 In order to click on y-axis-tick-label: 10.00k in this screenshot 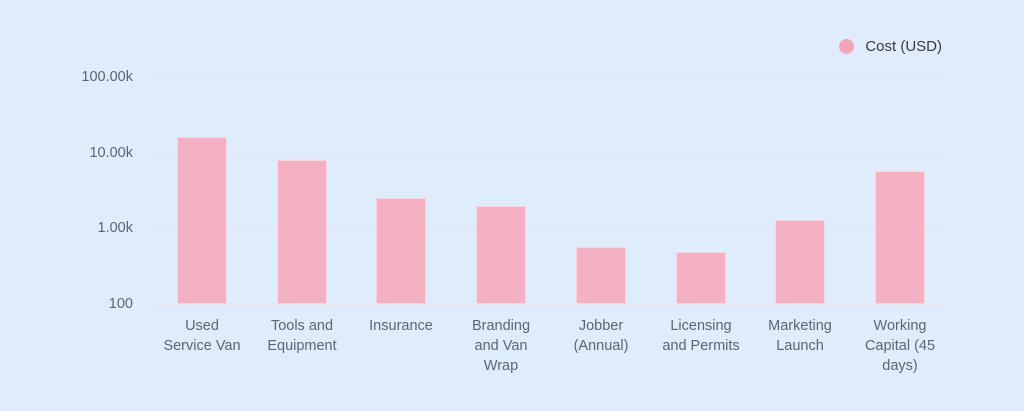, I will do `click(111, 153)`.